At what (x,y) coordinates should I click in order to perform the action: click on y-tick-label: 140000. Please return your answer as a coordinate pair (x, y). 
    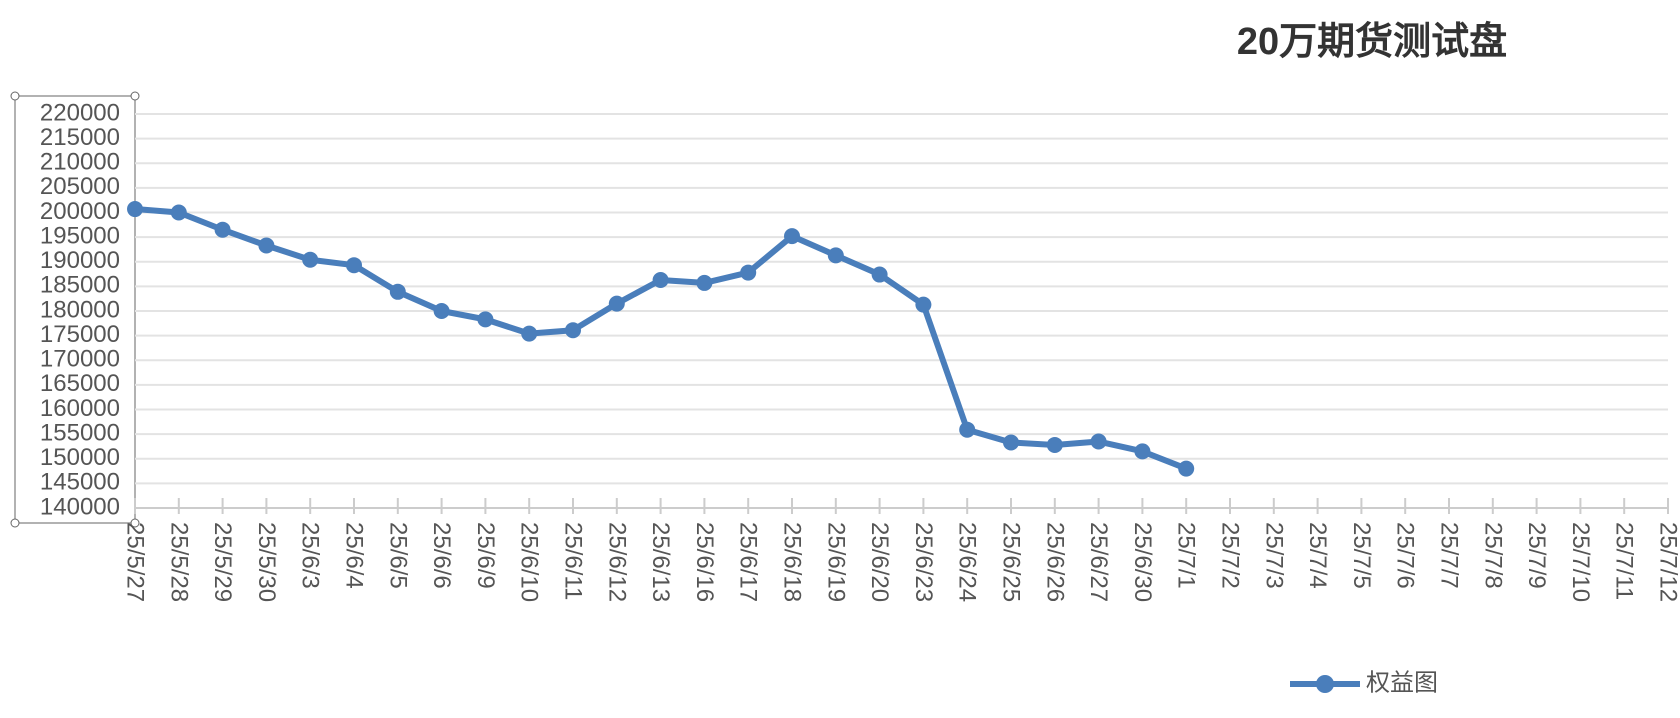
    Looking at the image, I should click on (80, 506).